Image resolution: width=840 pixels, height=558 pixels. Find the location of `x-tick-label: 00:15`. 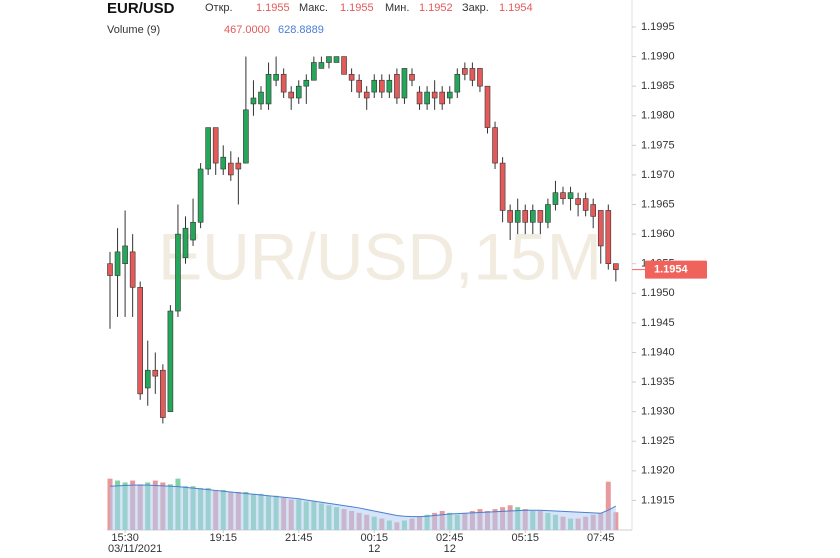

x-tick-label: 00:15 is located at coordinates (374, 538).